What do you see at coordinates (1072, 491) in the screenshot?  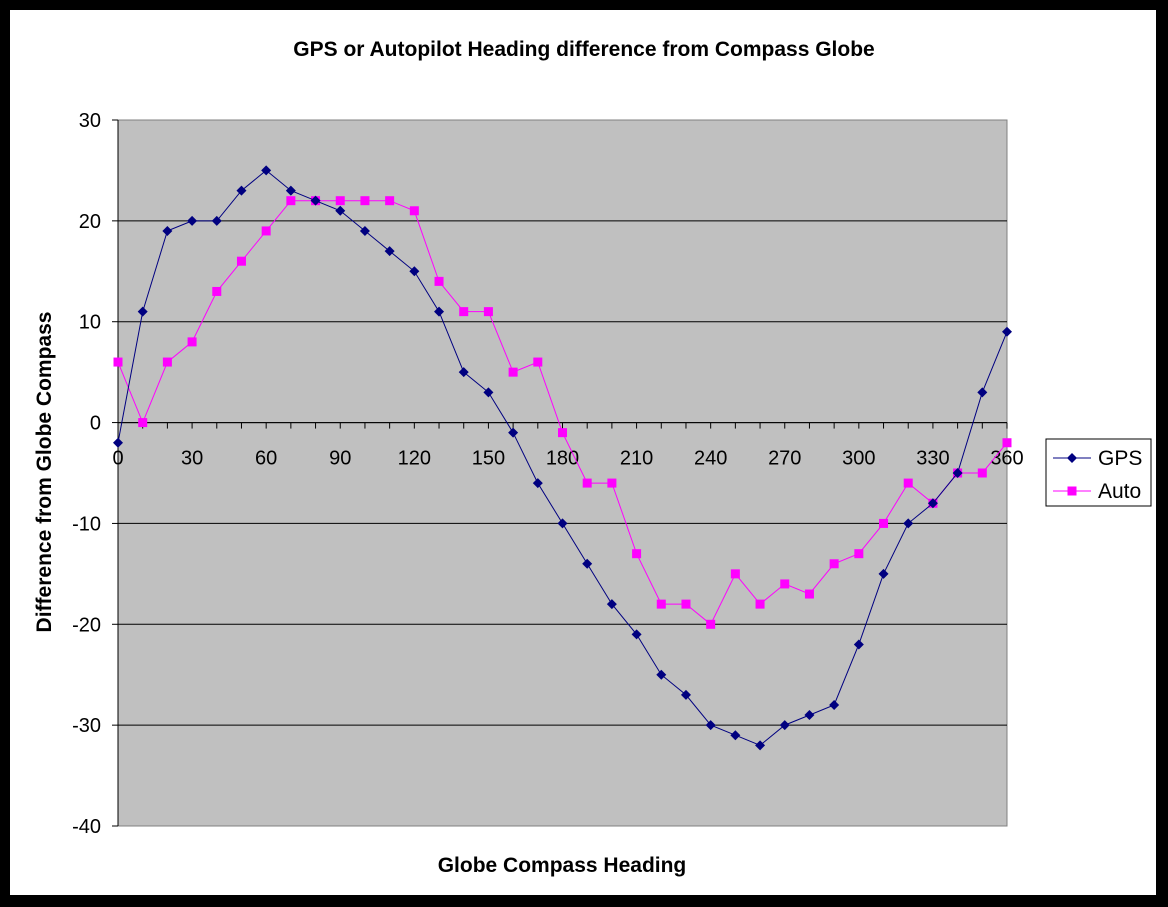 I see `auto-legend-marker` at bounding box center [1072, 491].